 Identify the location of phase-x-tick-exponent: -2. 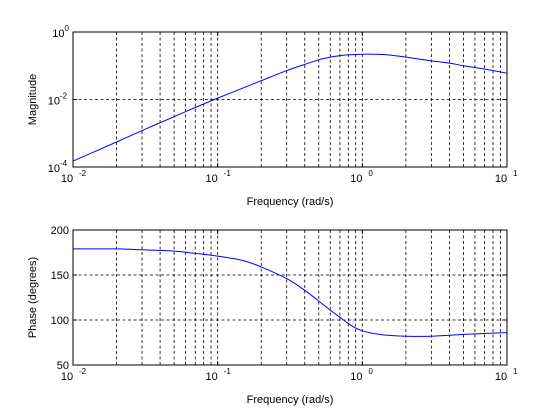
(83, 371).